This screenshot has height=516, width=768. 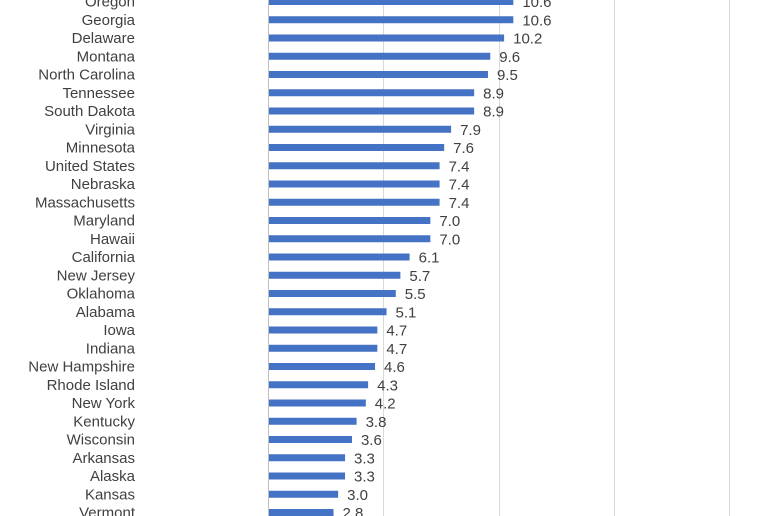 What do you see at coordinates (304, 494) in the screenshot?
I see `bar-kansas` at bounding box center [304, 494].